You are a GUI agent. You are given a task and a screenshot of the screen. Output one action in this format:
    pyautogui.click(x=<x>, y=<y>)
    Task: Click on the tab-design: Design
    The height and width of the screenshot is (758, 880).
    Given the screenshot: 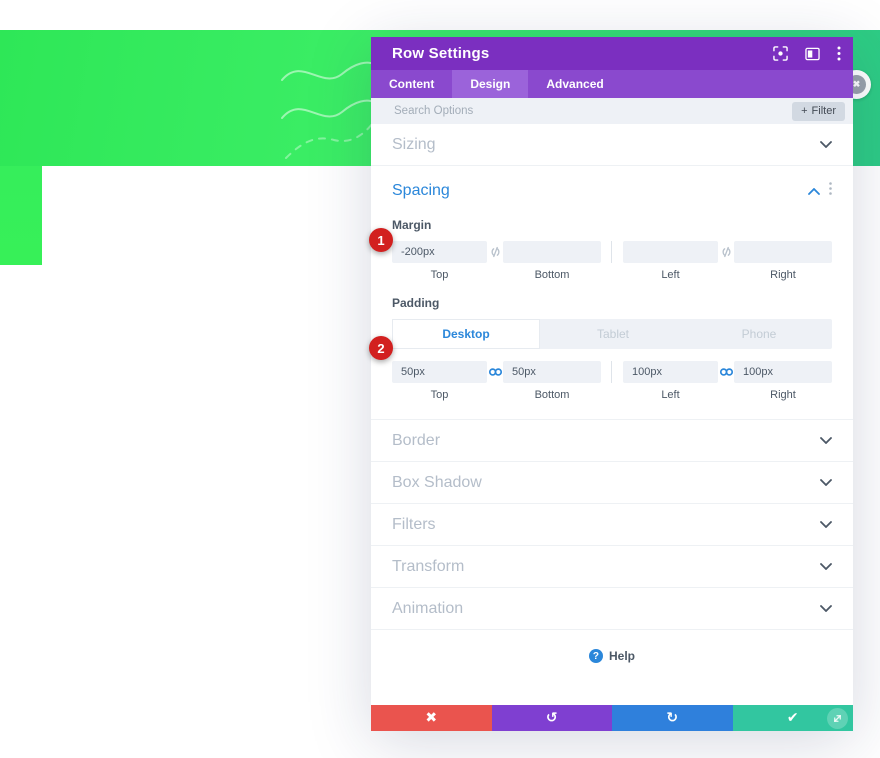 What is the action you would take?
    pyautogui.click(x=490, y=84)
    